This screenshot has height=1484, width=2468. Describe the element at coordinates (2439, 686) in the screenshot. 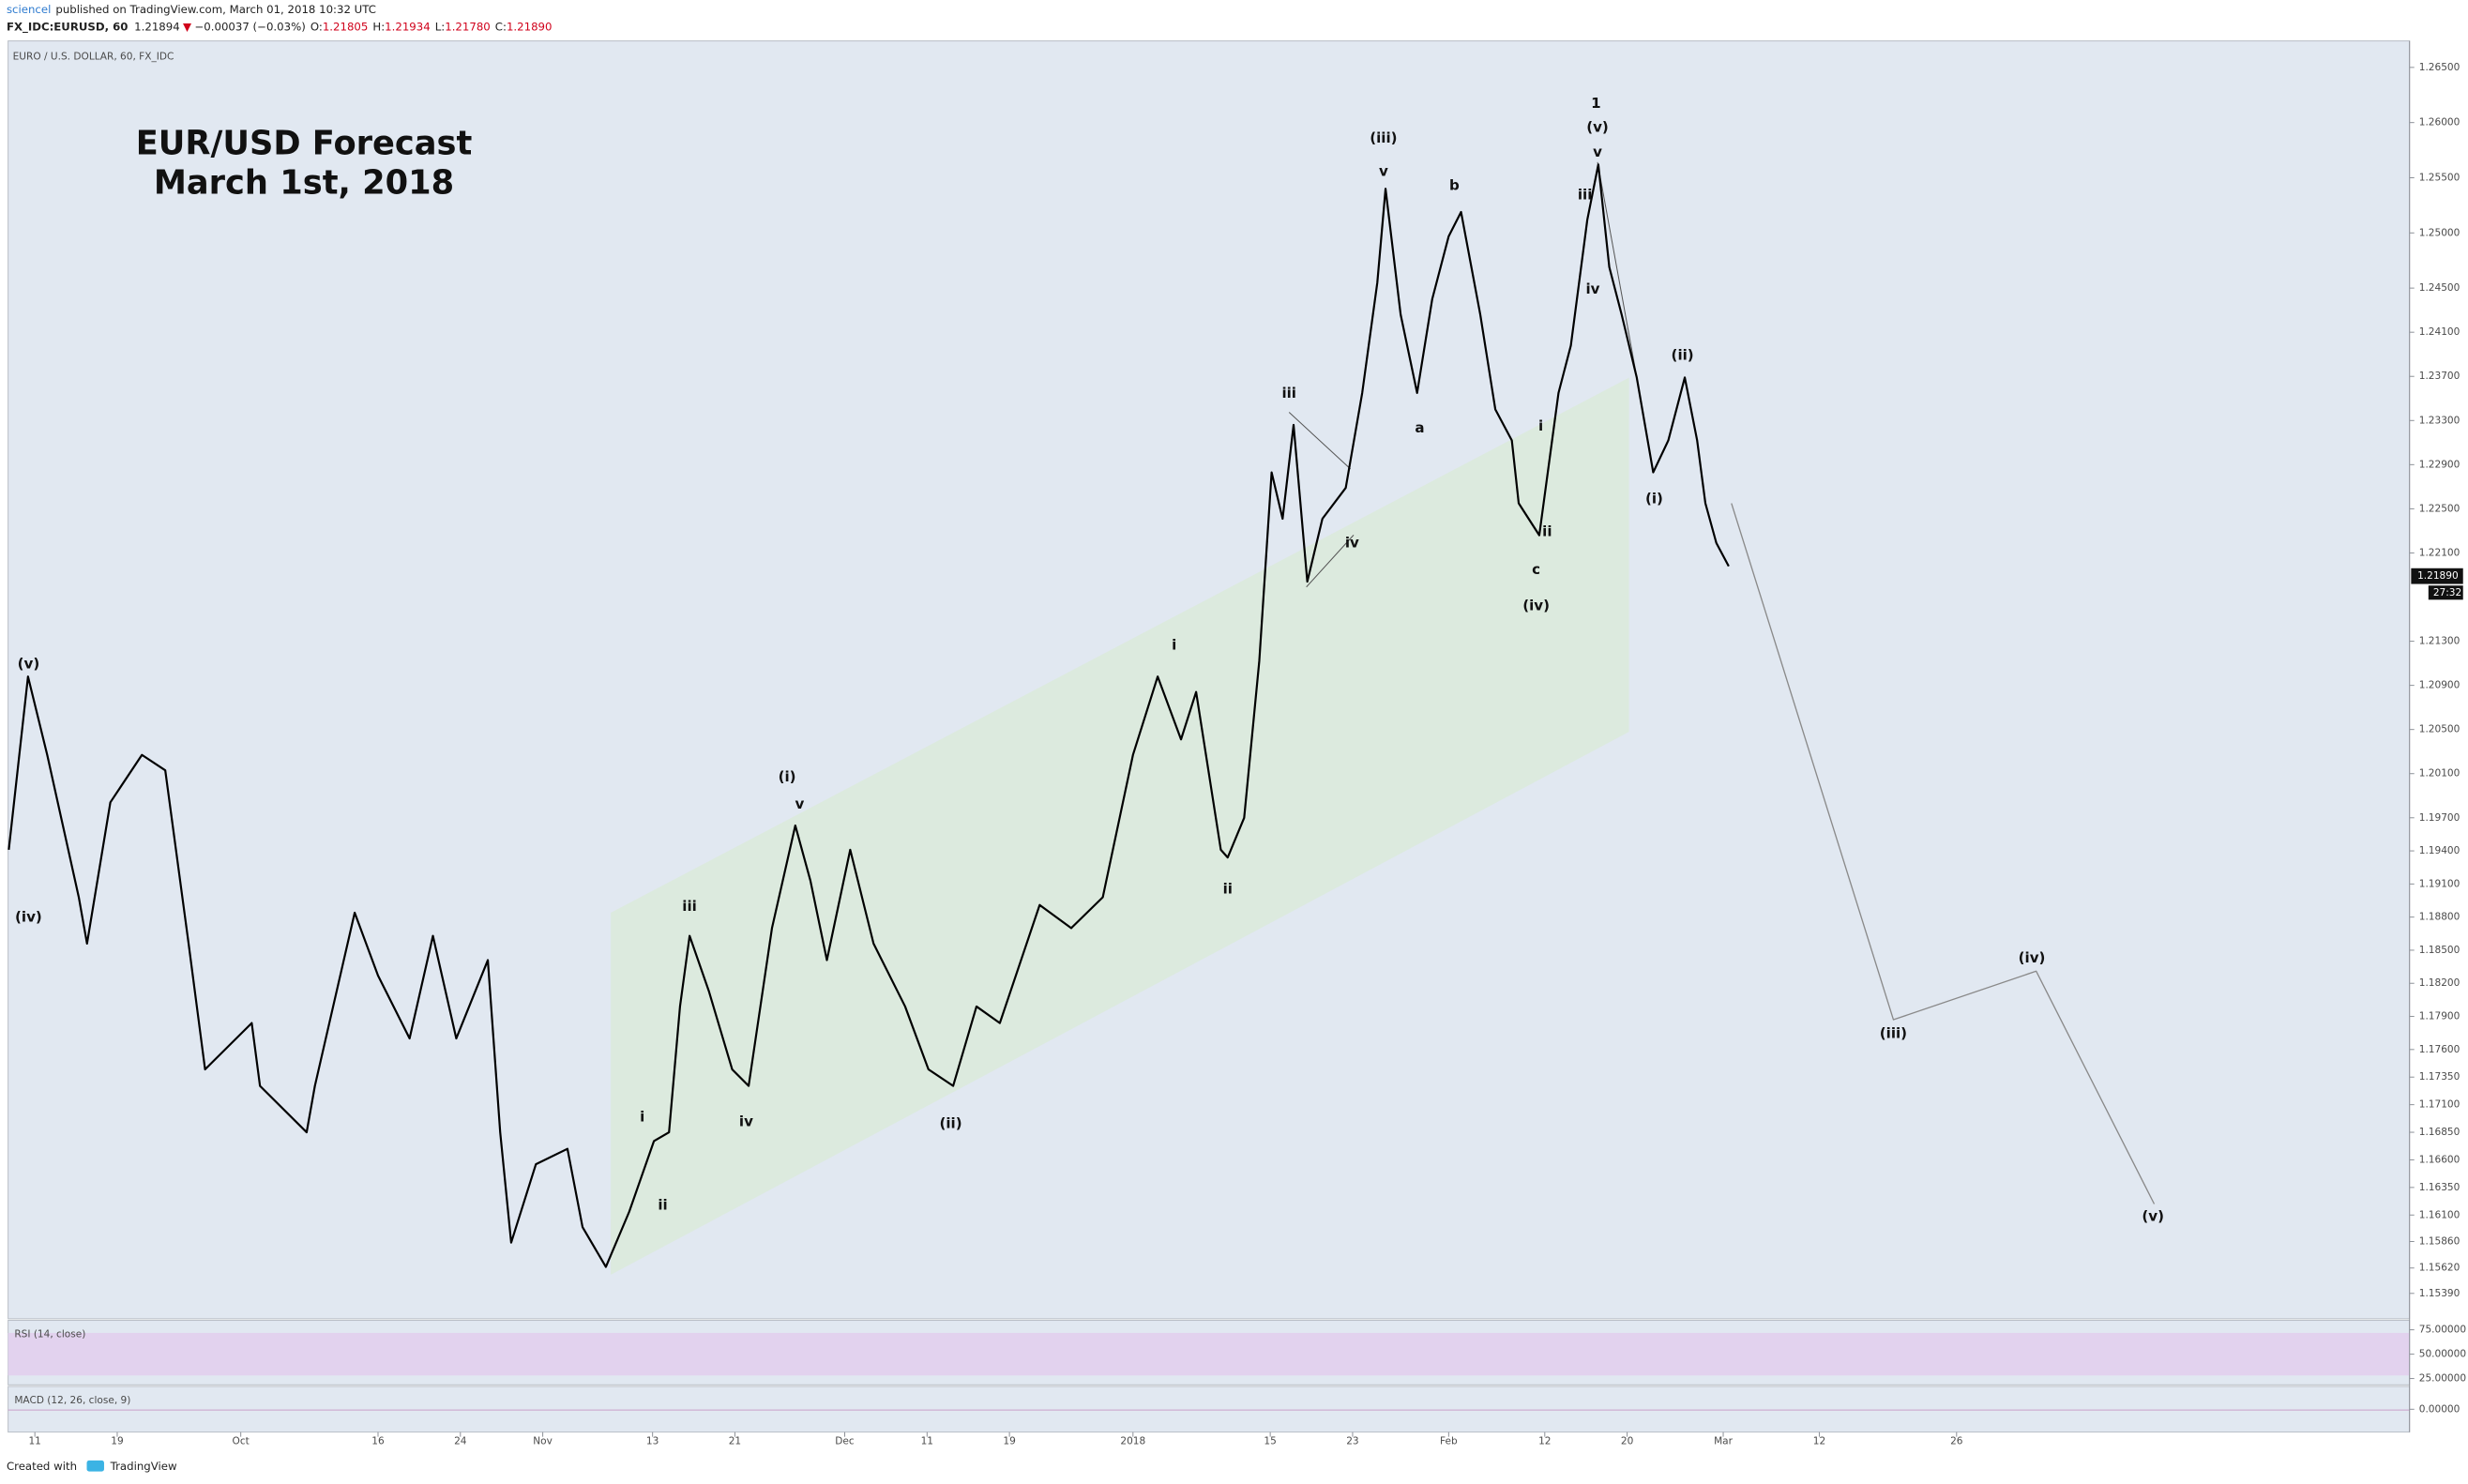

I see `y-tick-label: 1.20900` at that location.